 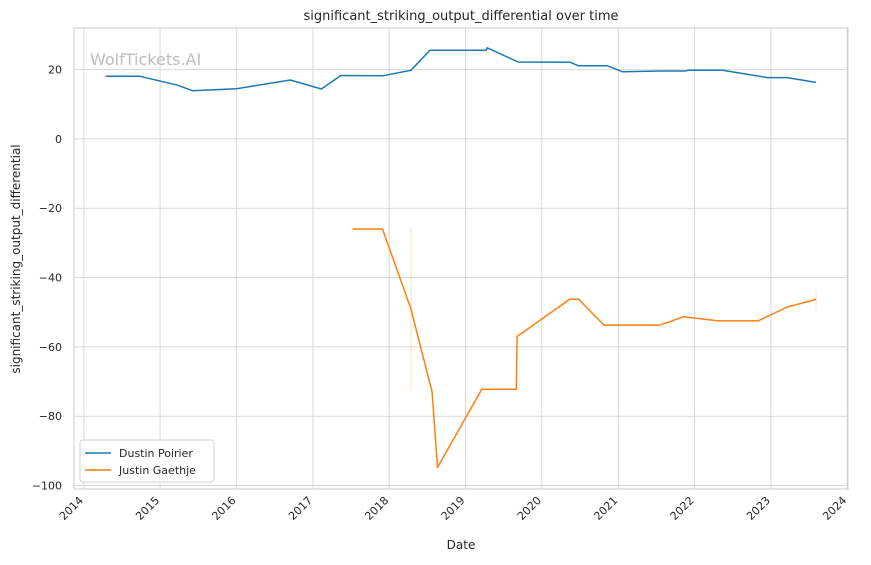 I want to click on legend-label-dustin-poirier: Dustin Poirier, so click(x=156, y=453).